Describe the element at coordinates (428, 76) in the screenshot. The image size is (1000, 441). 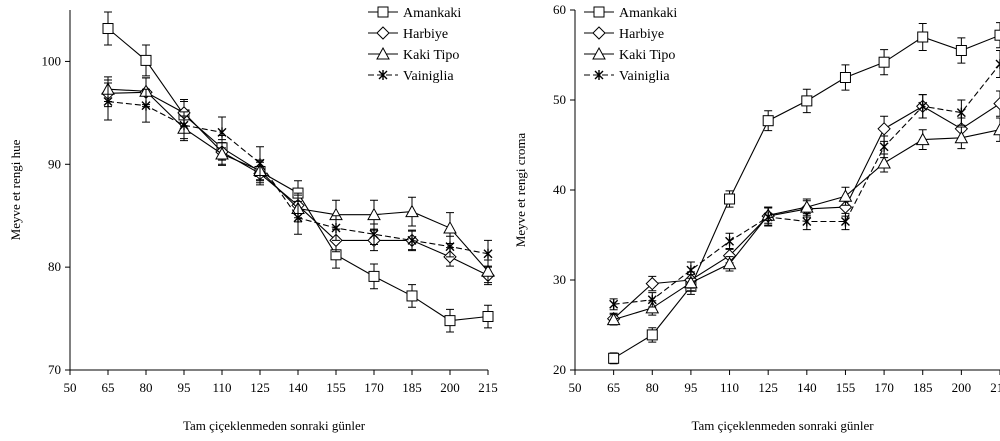
I see `legend-label: Vainiglia` at that location.